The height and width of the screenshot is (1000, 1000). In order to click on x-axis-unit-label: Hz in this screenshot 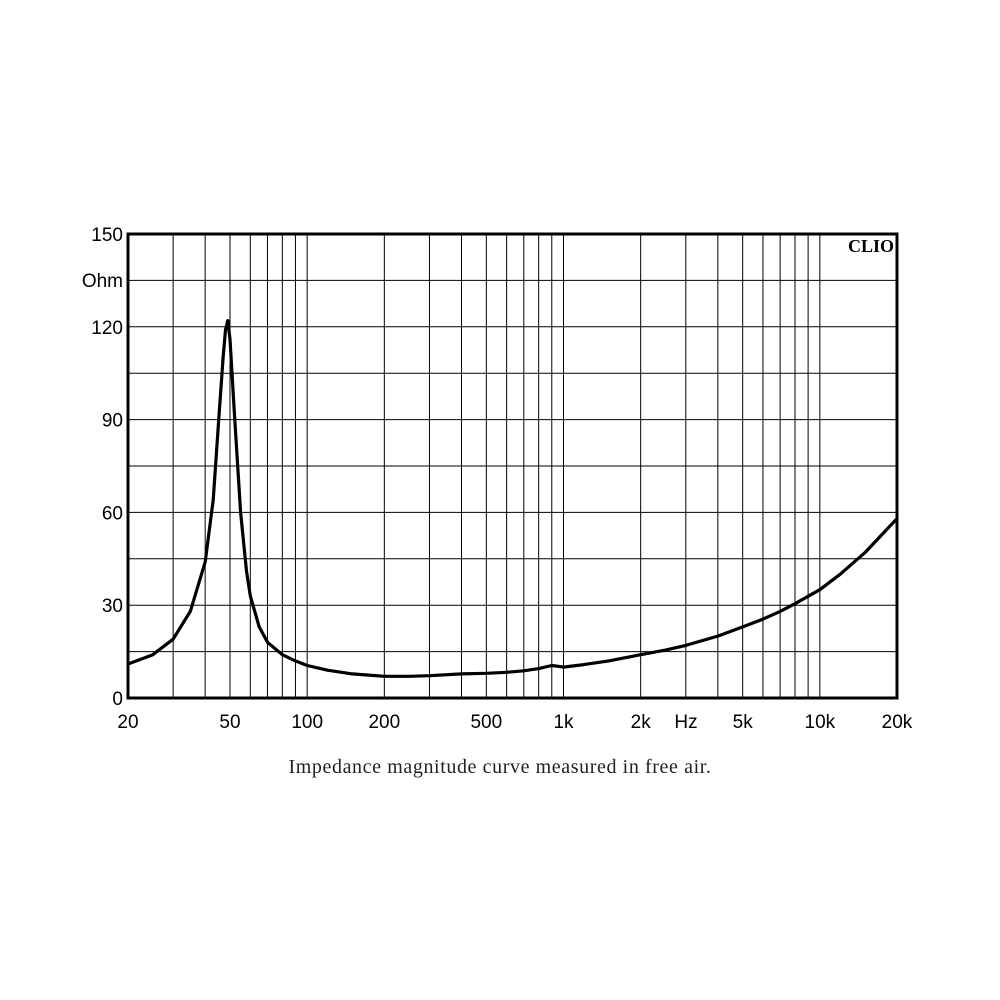, I will do `click(685, 722)`.